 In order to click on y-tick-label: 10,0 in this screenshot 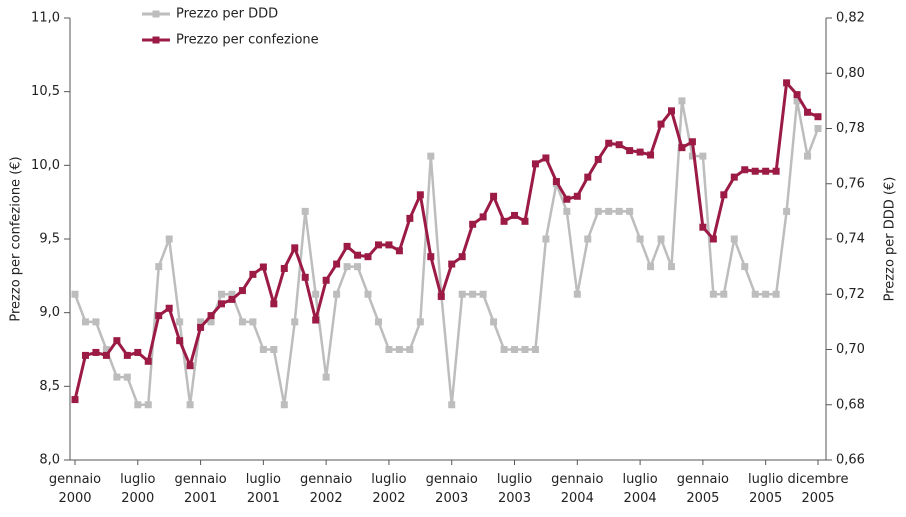, I will do `click(45, 165)`.